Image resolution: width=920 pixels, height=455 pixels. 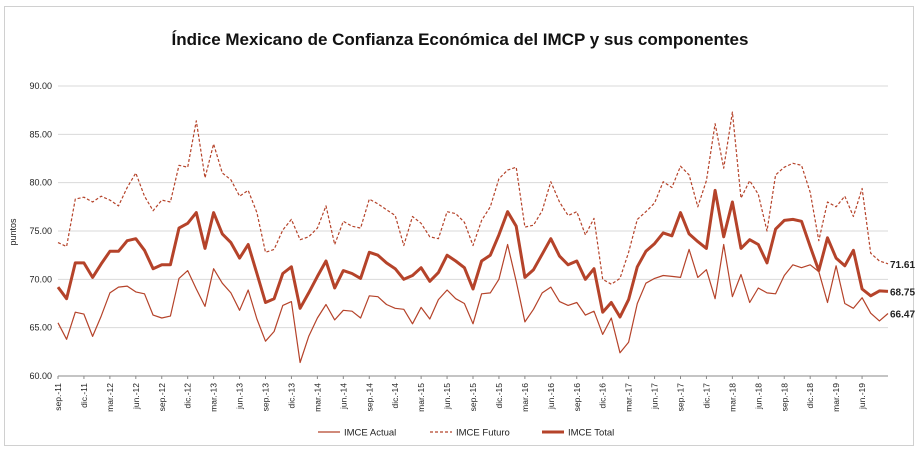 What do you see at coordinates (40, 279) in the screenshot?
I see `y-tick-label: 70.00` at bounding box center [40, 279].